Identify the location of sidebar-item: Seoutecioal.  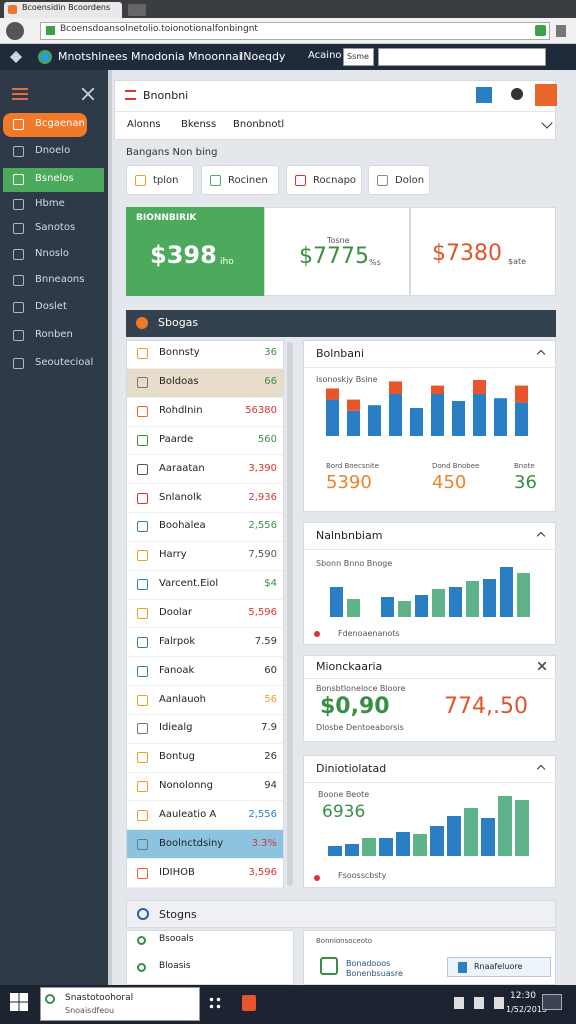
(53, 364).